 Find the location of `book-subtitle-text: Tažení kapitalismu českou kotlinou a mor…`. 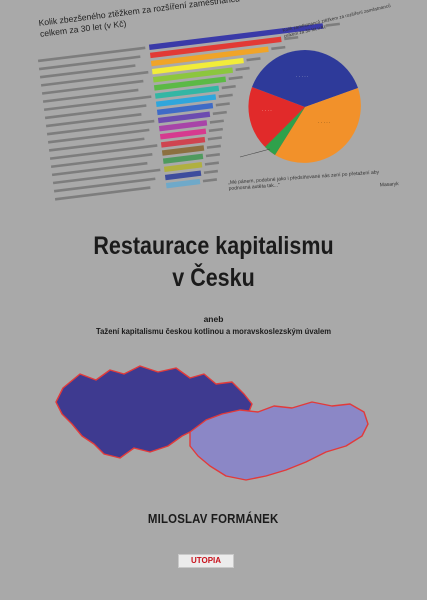

book-subtitle-text: Tažení kapitalismu českou kotlinou a mor… is located at coordinates (213, 331).